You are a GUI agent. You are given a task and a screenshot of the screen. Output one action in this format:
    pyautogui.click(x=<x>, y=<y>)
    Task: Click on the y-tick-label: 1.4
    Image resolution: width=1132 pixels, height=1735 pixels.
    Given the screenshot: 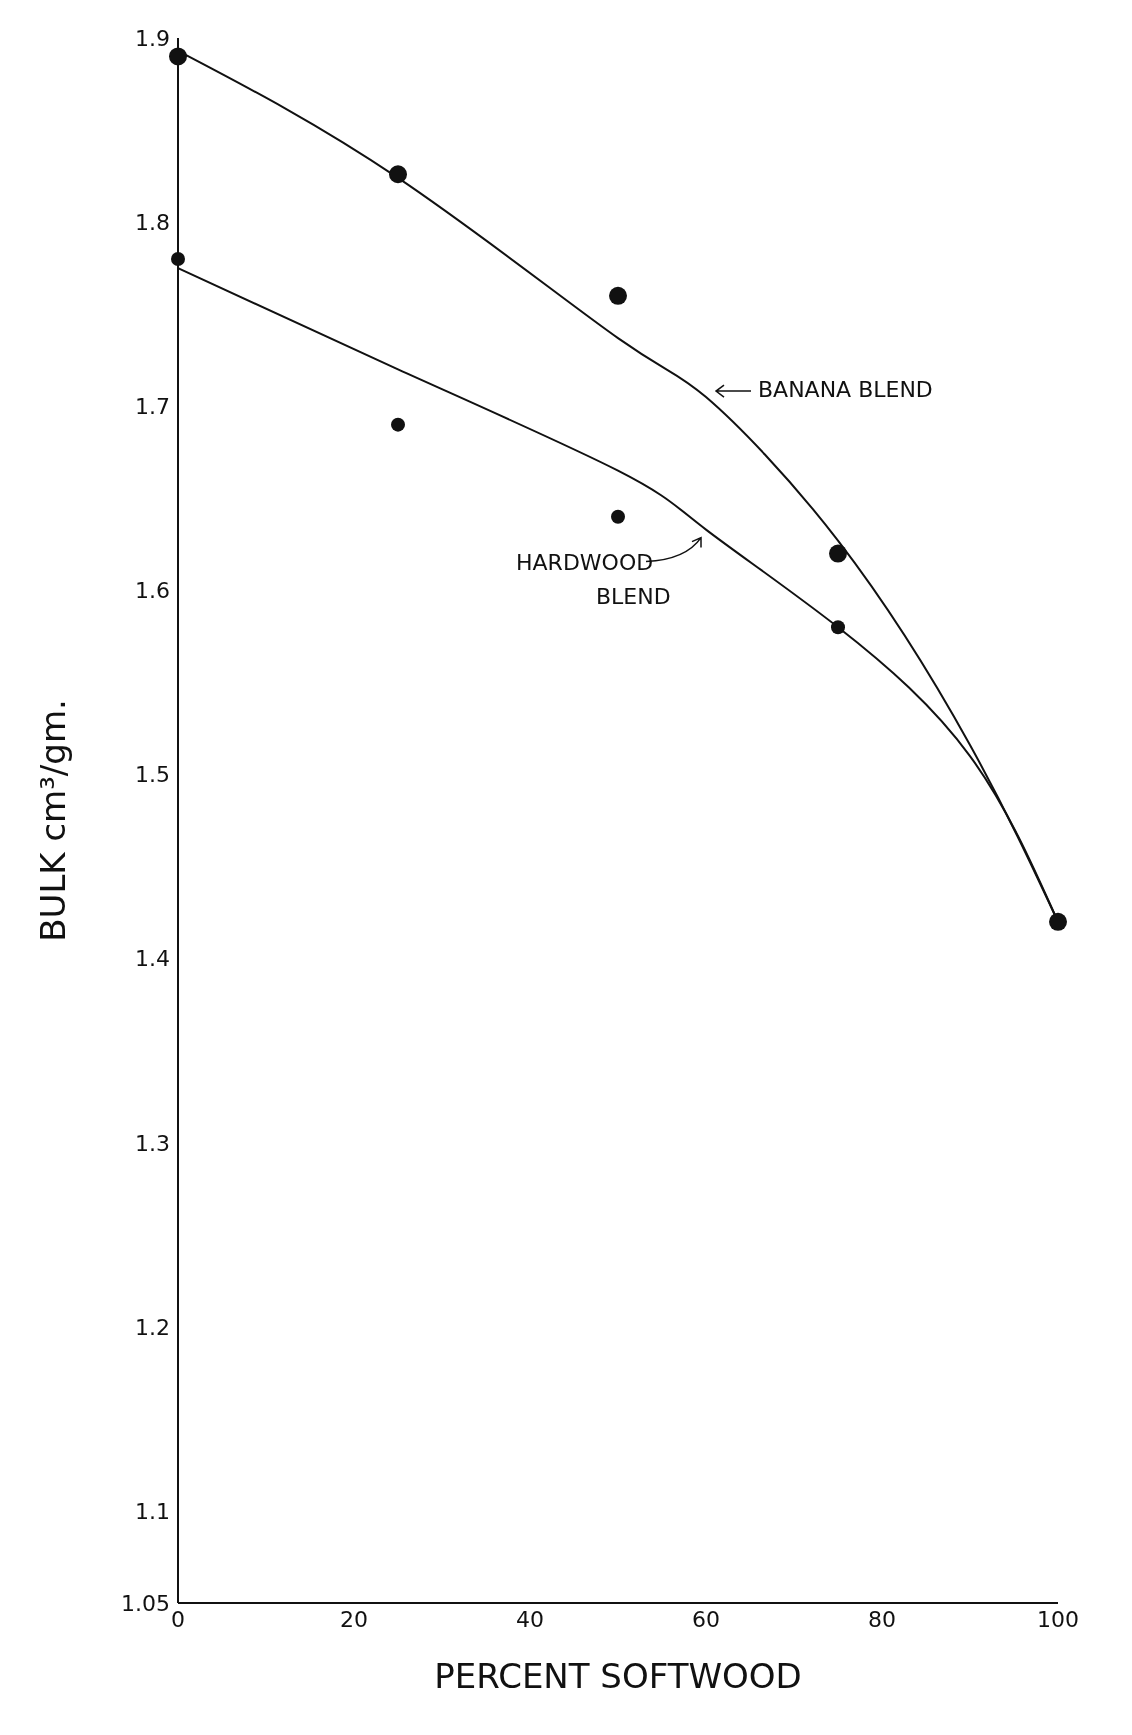 What is the action you would take?
    pyautogui.click(x=152, y=959)
    